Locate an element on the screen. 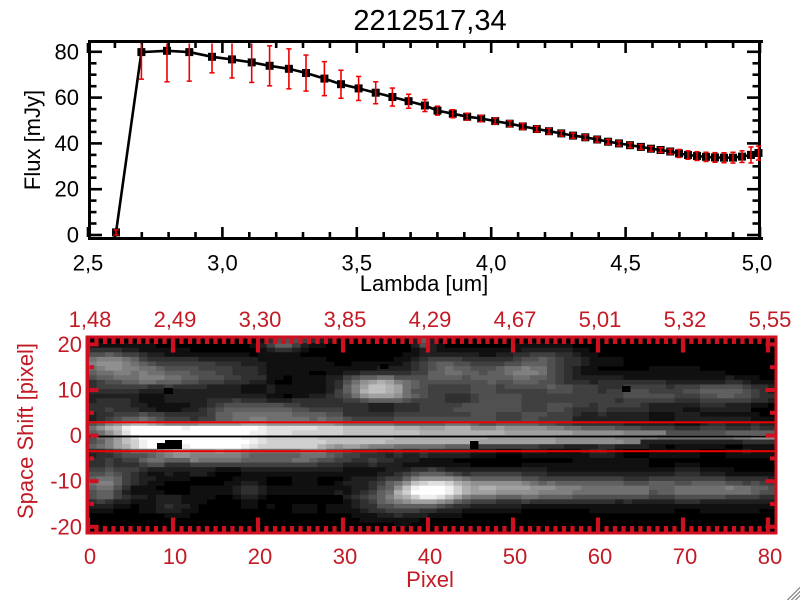 The image size is (800, 600). svg-text: Flux [mJy] is located at coordinates (32, 140).